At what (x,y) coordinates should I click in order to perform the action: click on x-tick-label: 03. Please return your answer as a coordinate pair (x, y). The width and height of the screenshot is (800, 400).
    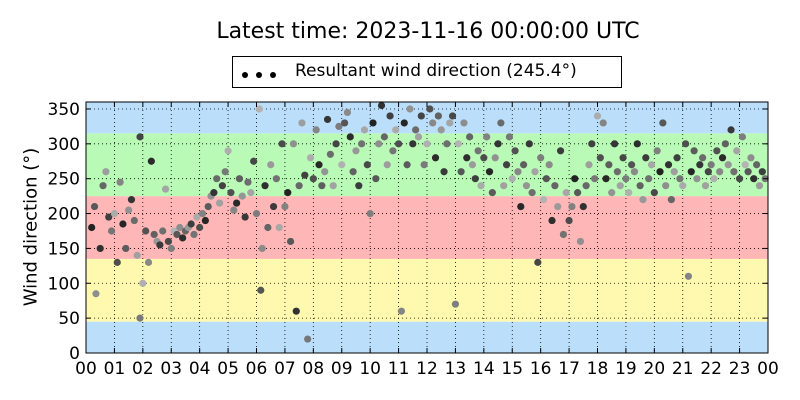
    Looking at the image, I should click on (171, 369).